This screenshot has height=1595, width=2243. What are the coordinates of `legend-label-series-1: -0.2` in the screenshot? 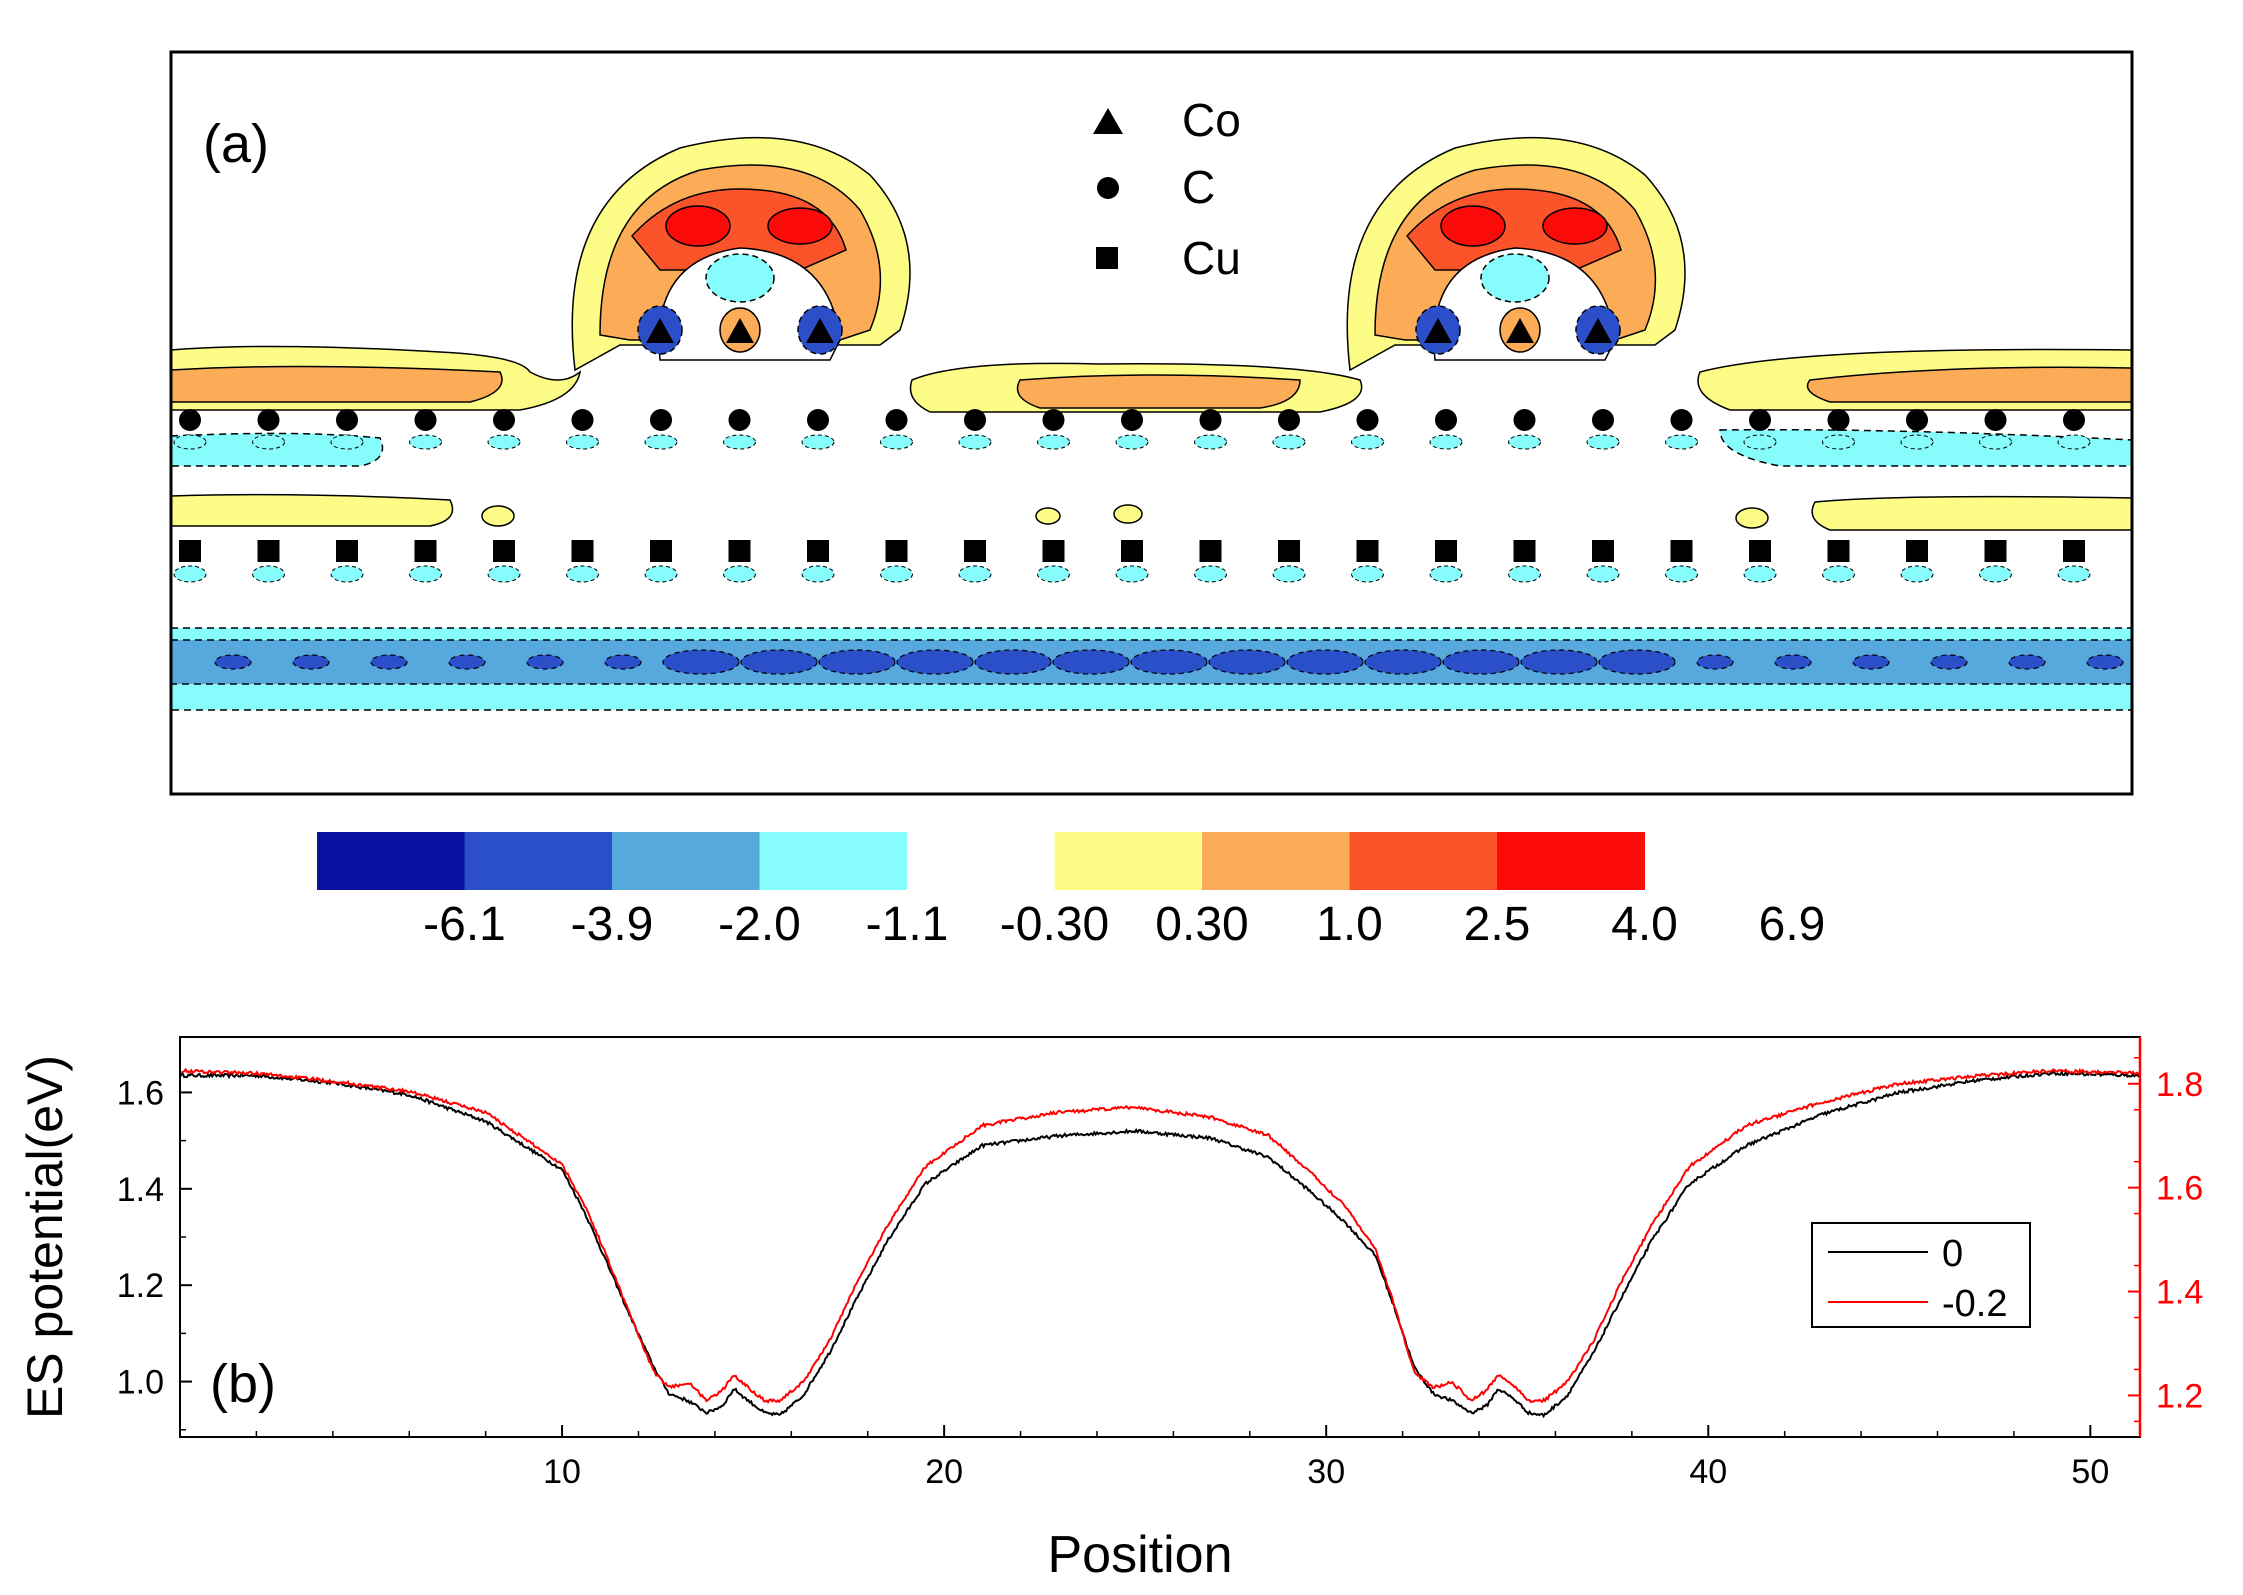 It's located at (1974, 1304).